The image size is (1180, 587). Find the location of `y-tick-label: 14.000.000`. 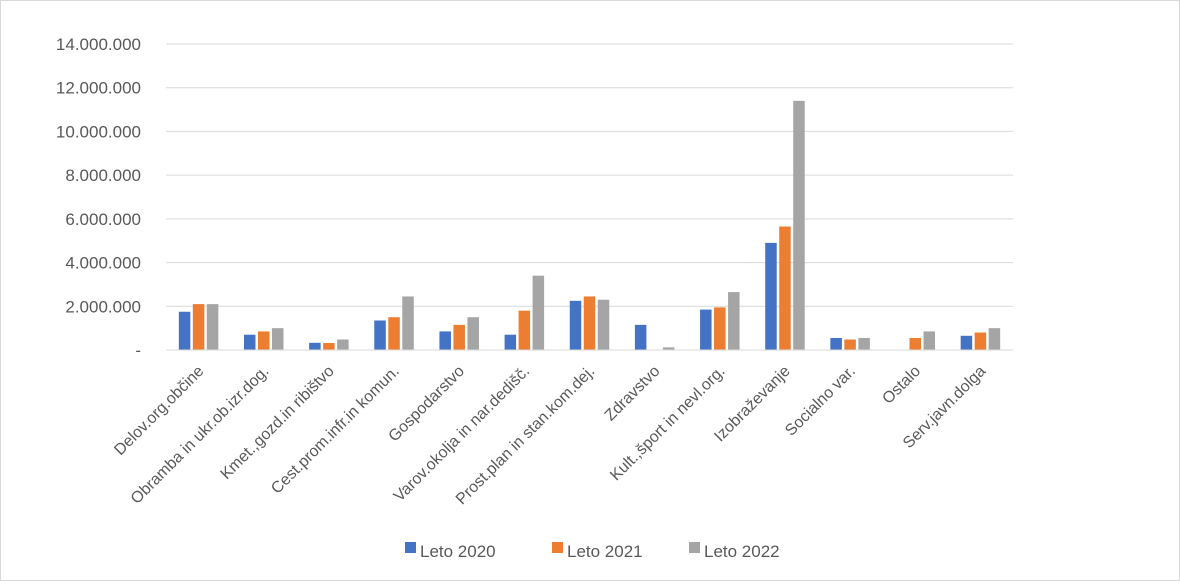

y-tick-label: 14.000.000 is located at coordinates (98, 44).